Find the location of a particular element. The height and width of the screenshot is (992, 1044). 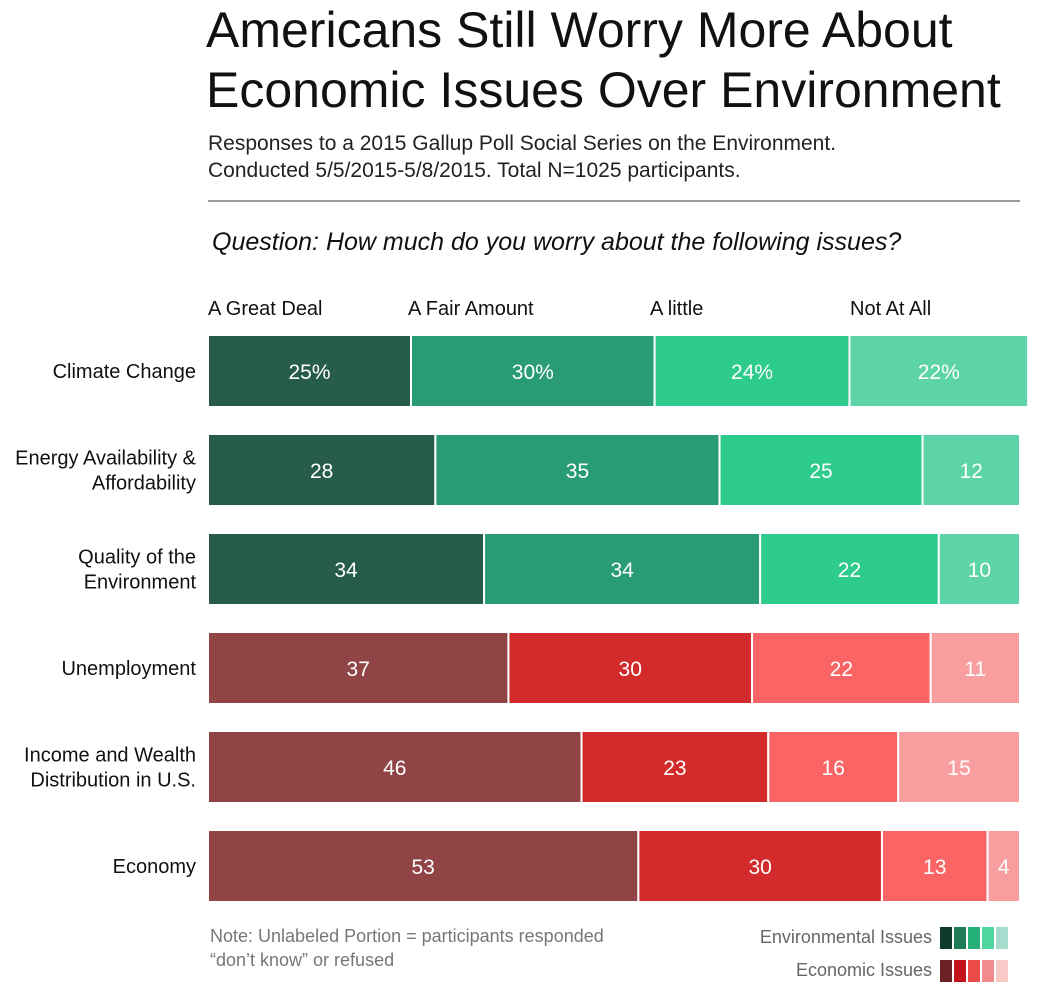

data-label-row-2-1: 28 is located at coordinates (321, 471).